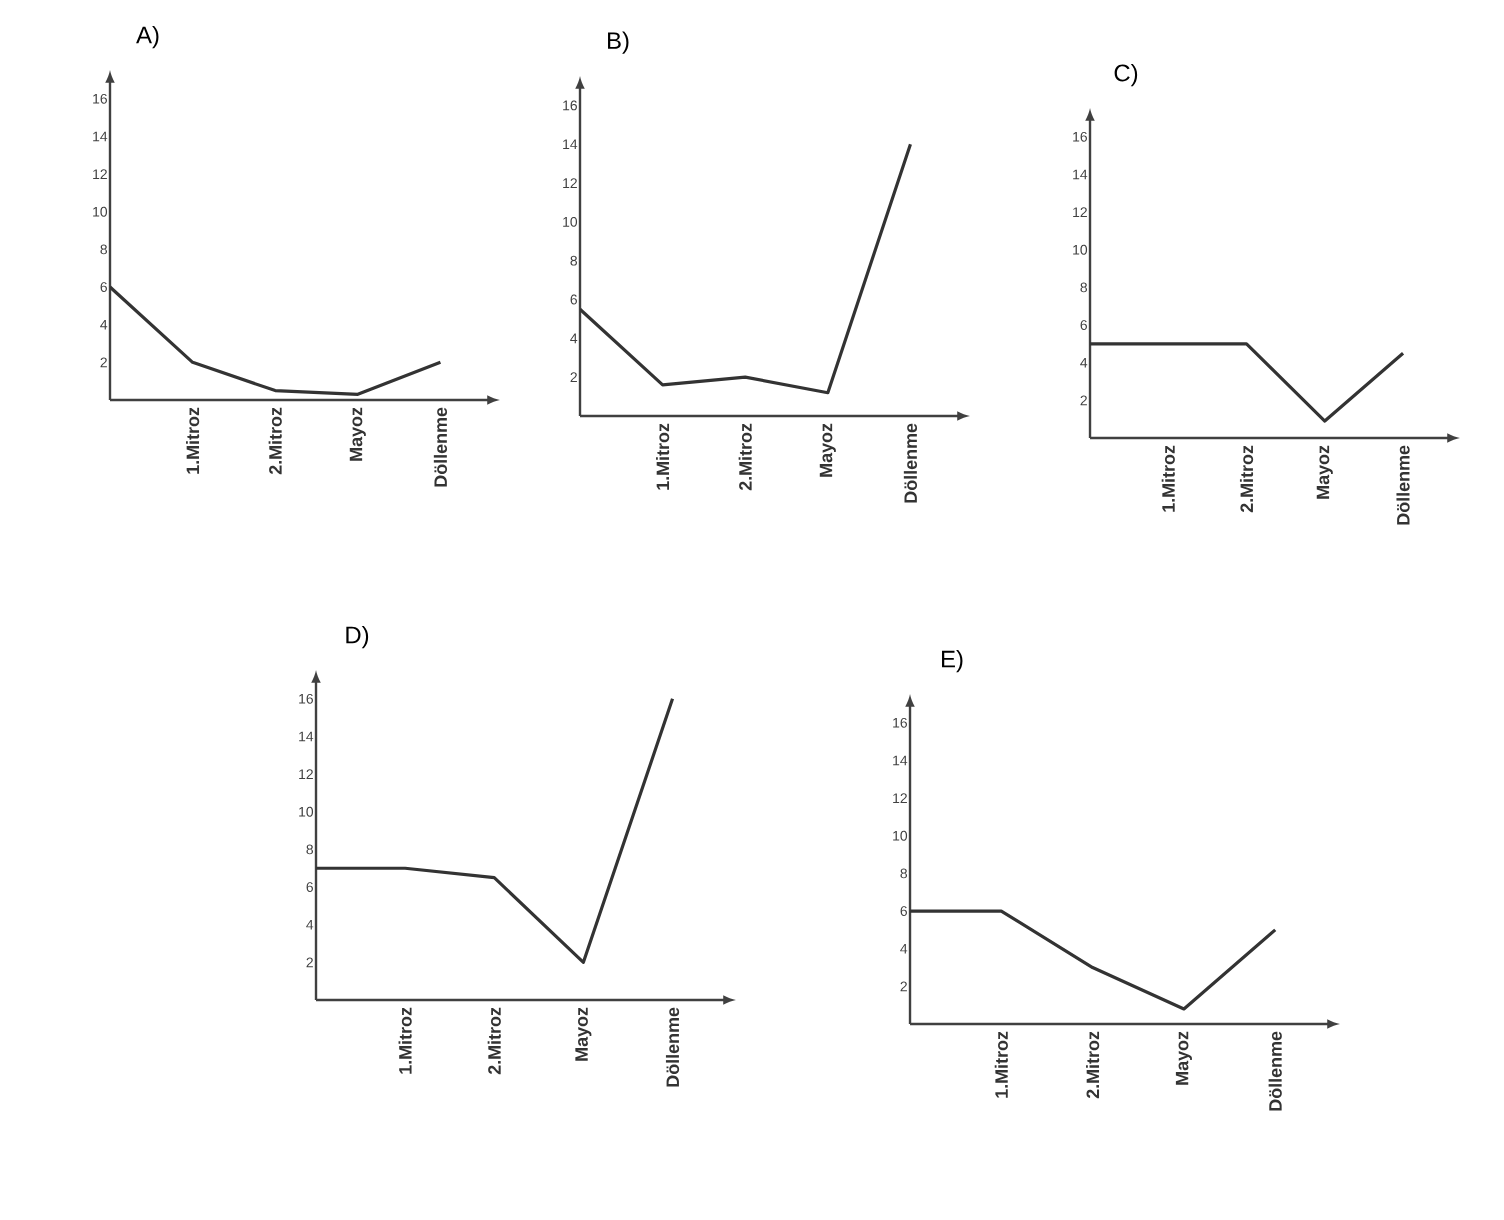  What do you see at coordinates (147, 37) in the screenshot?
I see `chart-title: A)` at bounding box center [147, 37].